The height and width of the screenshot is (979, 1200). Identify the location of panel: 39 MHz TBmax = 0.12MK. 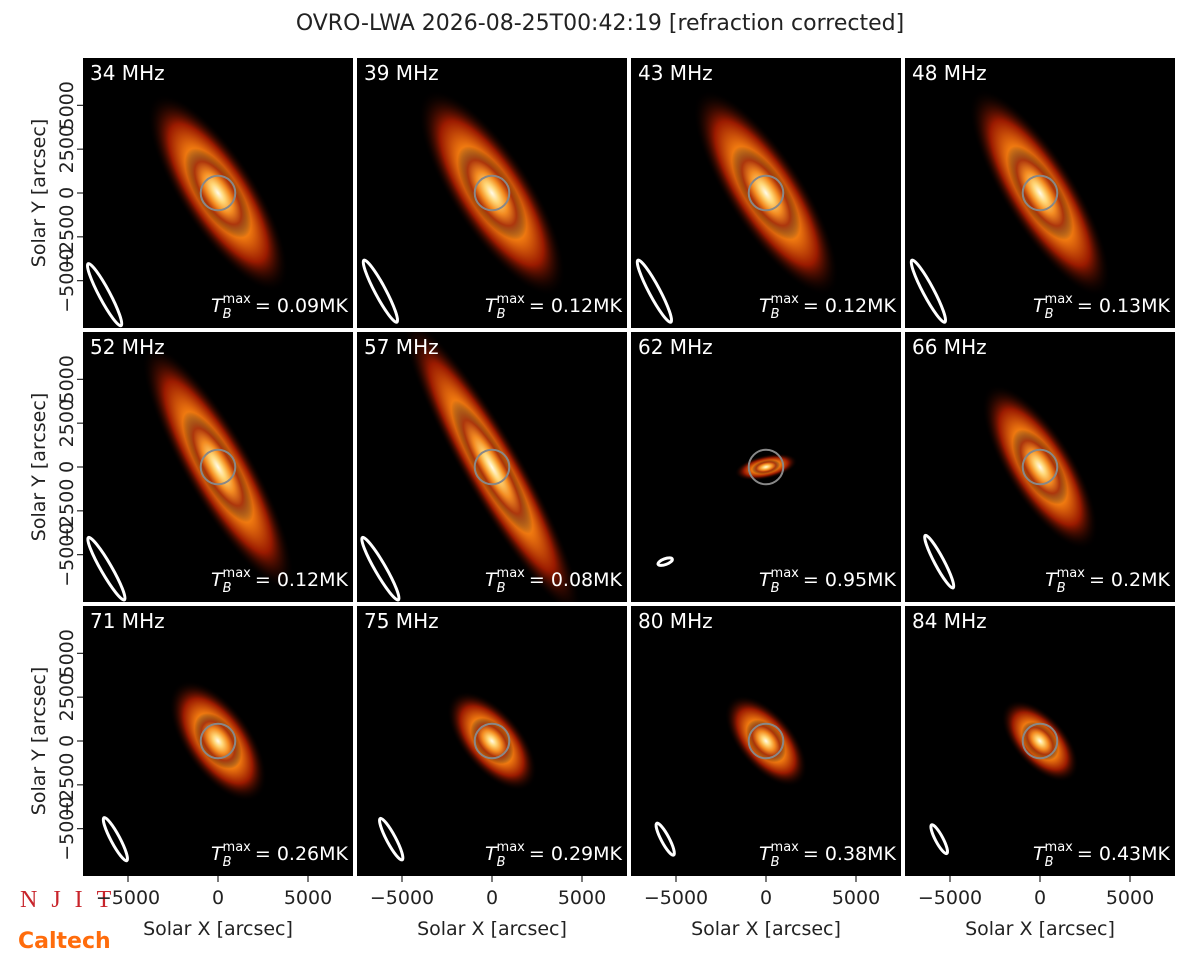
(492, 193).